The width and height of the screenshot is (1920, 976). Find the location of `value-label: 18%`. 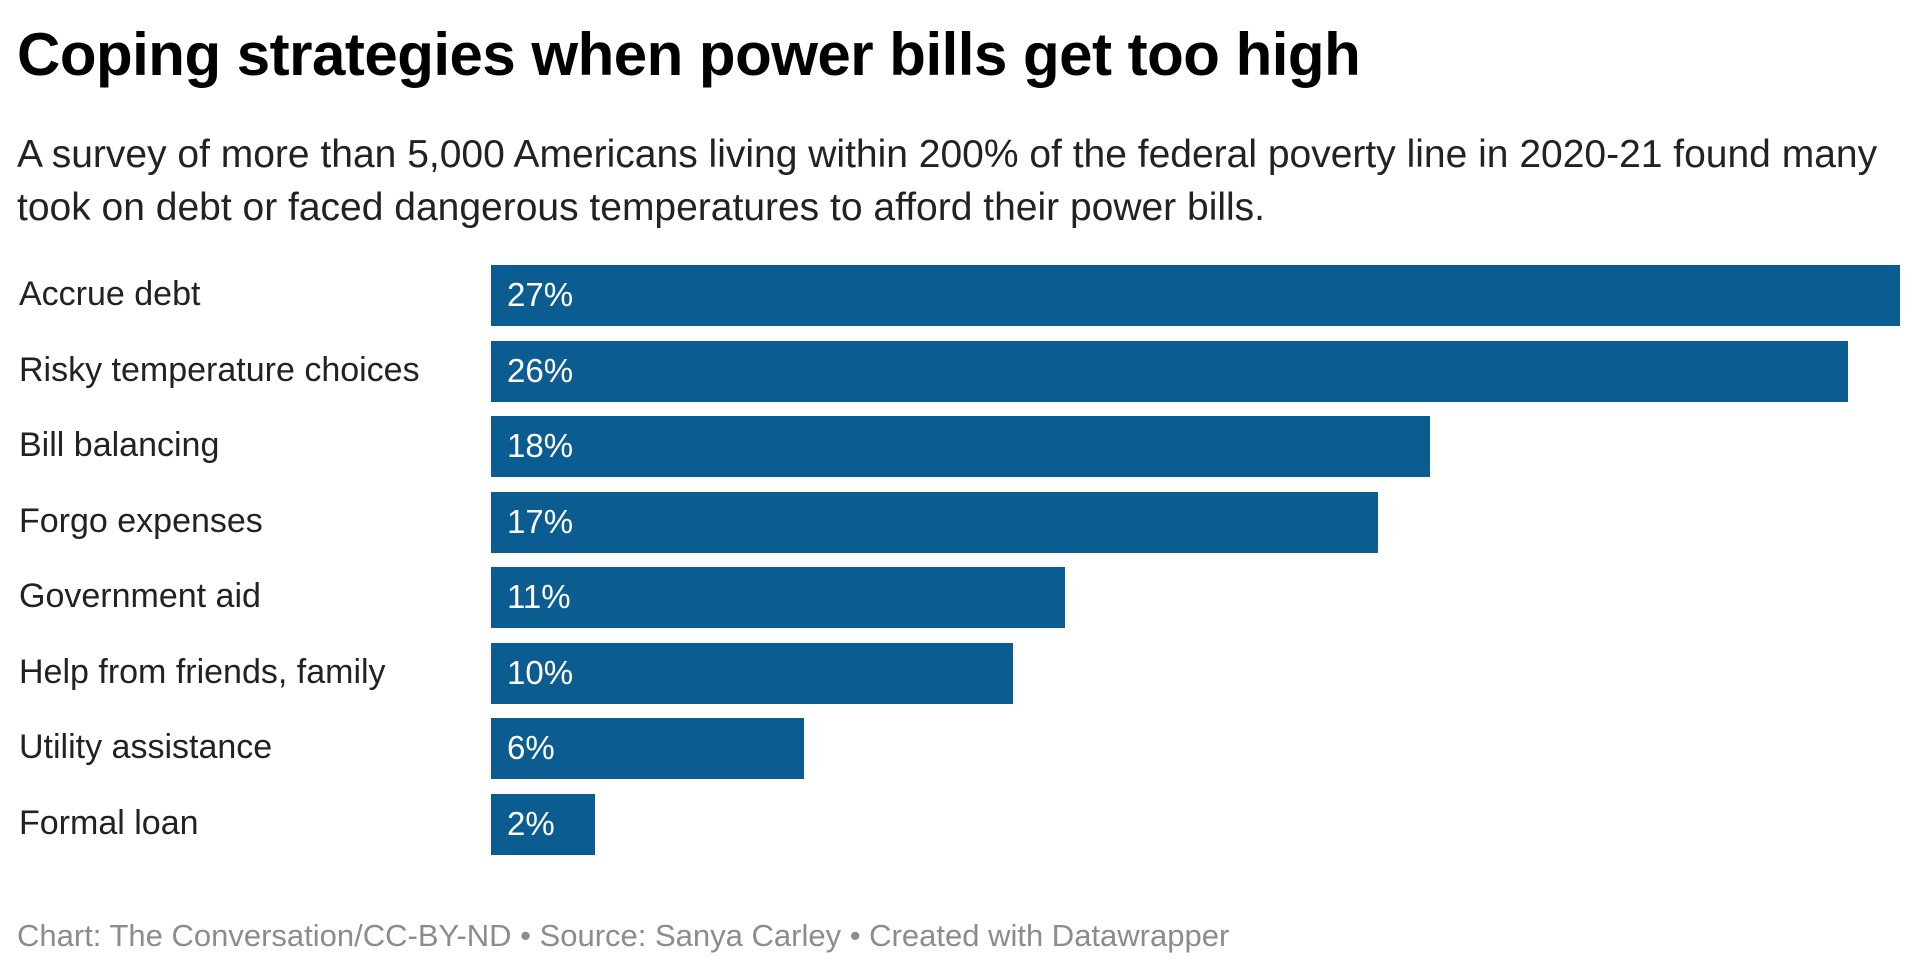

value-label: 18% is located at coordinates (540, 445).